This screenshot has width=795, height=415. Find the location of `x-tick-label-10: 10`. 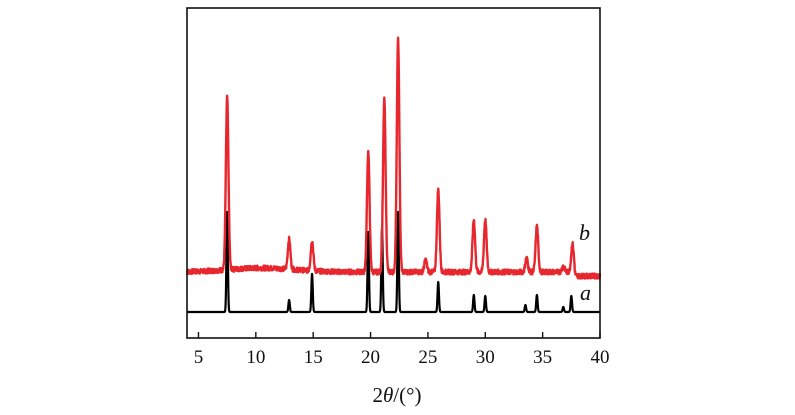

x-tick-label-10: 10 is located at coordinates (255, 357).